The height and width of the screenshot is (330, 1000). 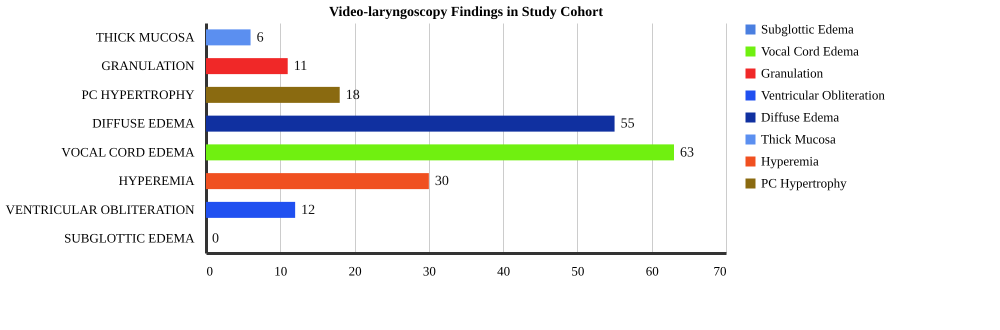 I want to click on legend-label: PC Hypertrophy, so click(x=804, y=183).